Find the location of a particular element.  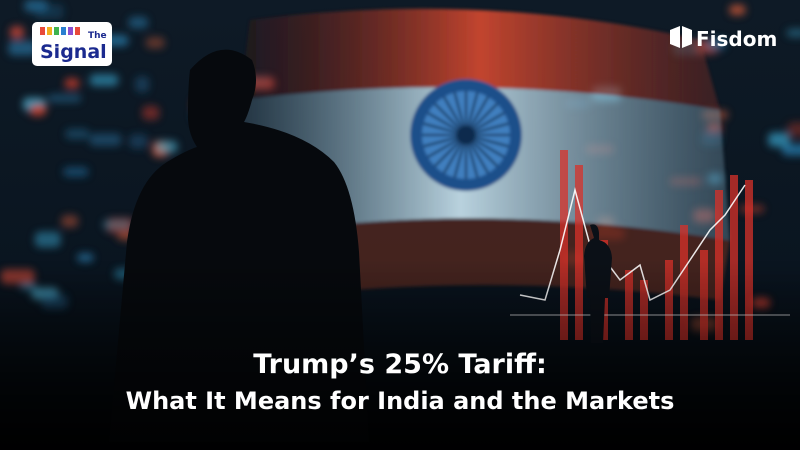

fisdom-icon is located at coordinates (681, 37).